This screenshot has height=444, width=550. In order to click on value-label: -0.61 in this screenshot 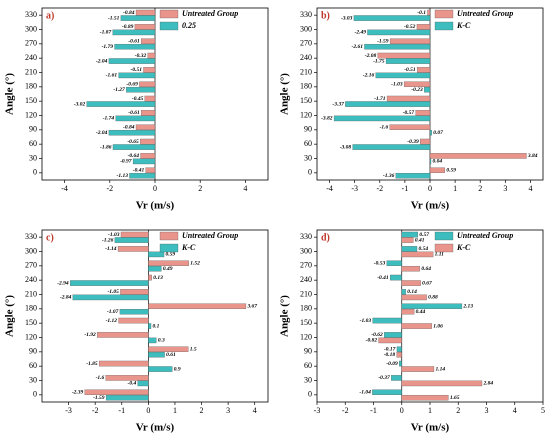, I will do `click(134, 41)`.